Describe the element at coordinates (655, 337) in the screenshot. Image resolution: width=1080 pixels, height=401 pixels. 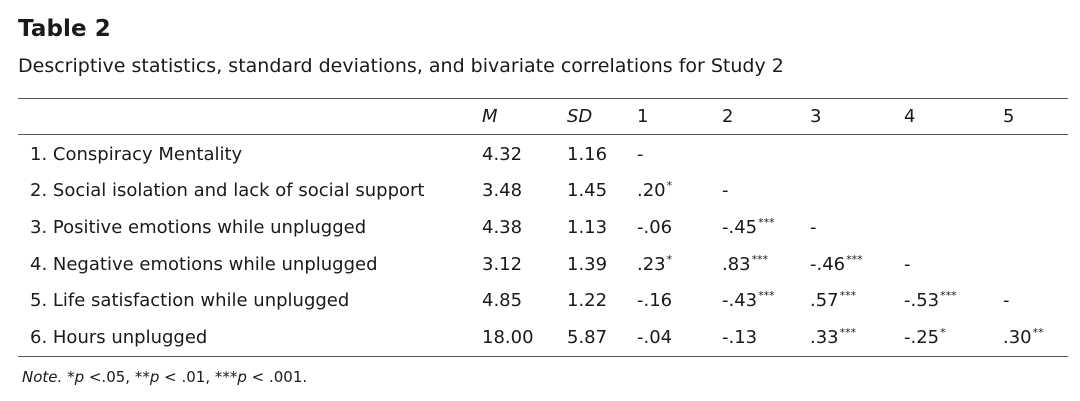
I see `corr-cell: -.04` at that location.